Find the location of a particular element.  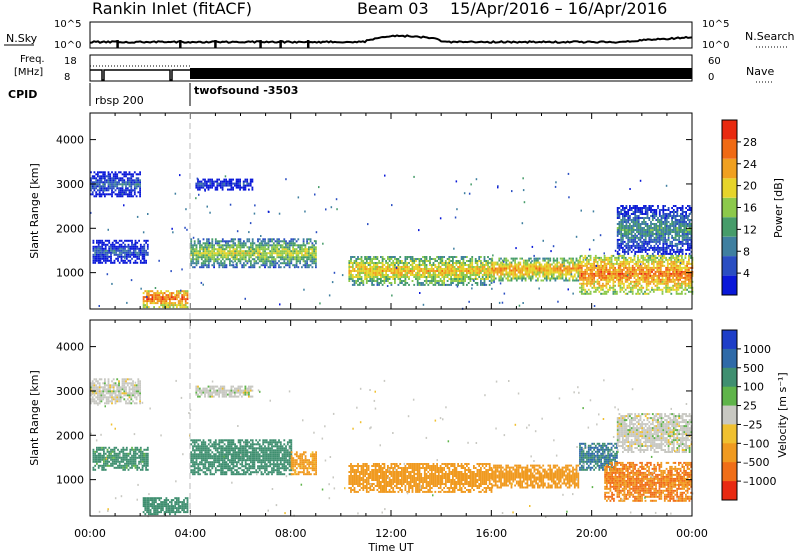

echo-noise-power is located at coordinates (473, 280).